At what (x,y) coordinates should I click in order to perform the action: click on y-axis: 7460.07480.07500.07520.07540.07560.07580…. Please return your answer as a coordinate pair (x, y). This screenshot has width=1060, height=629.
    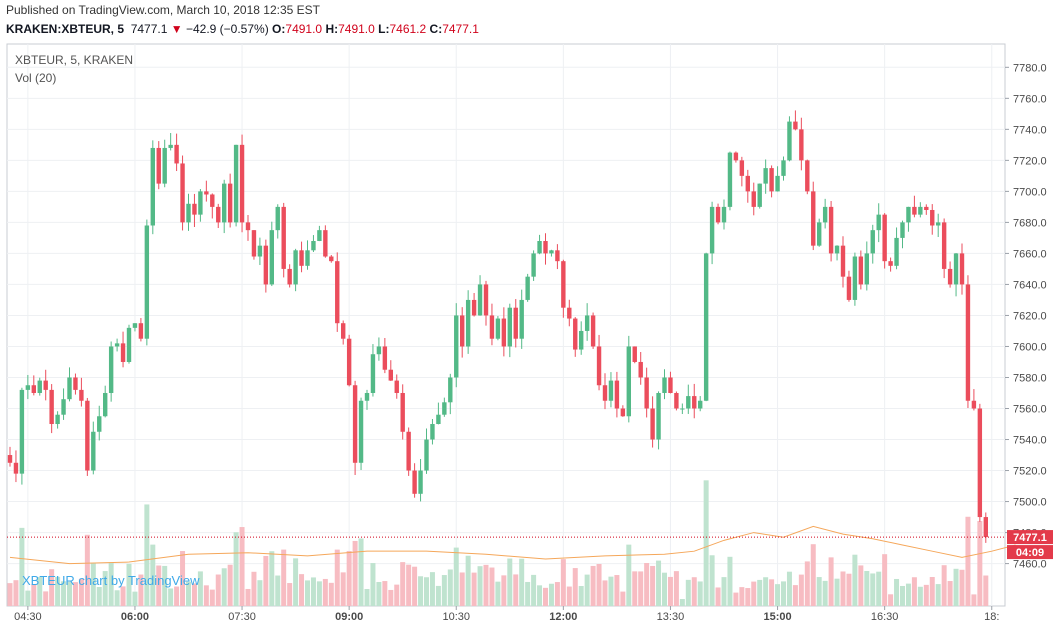
    Looking at the image, I should click on (1026, 316).